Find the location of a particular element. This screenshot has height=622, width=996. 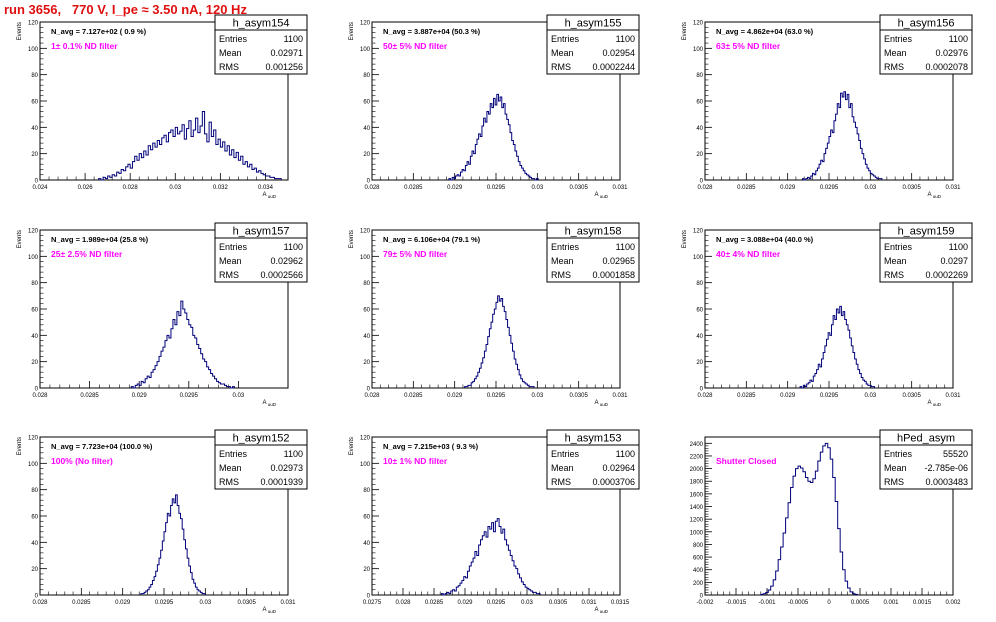

y-tick-label: 1800 is located at coordinates (697, 483).